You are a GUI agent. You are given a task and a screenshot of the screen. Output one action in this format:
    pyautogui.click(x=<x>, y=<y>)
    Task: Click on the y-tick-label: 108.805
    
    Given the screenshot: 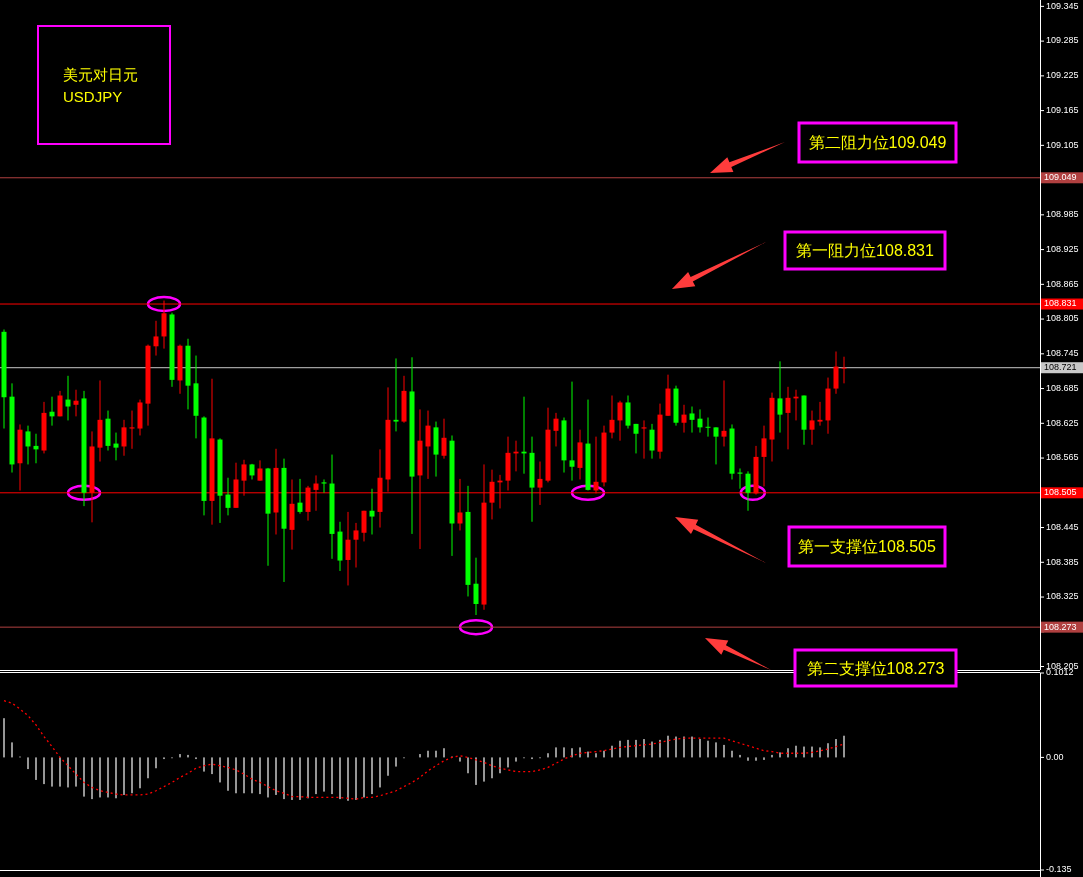 What is the action you would take?
    pyautogui.click(x=1062, y=318)
    